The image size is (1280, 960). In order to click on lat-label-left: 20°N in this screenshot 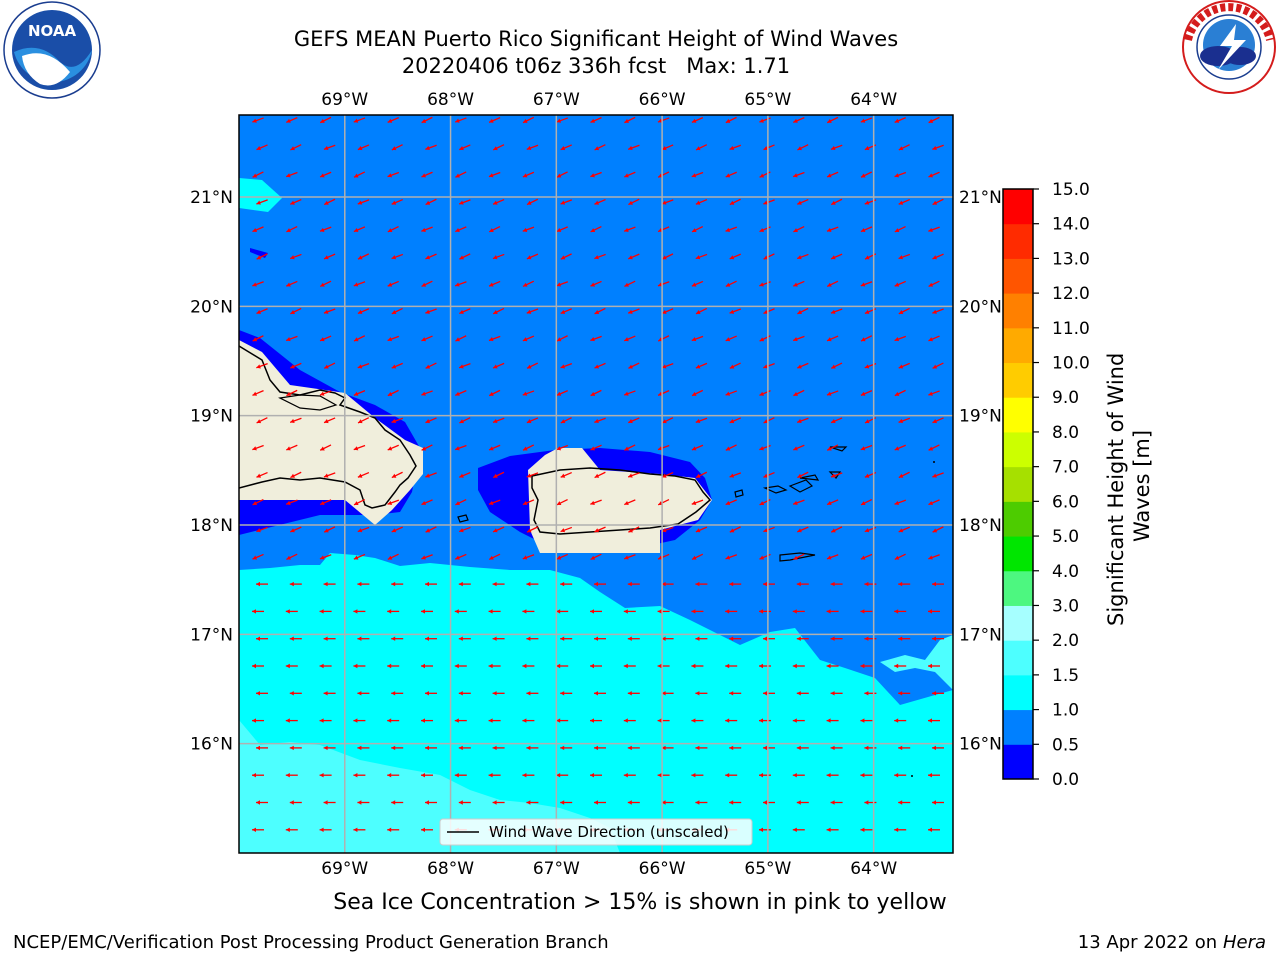, I will do `click(211, 307)`.